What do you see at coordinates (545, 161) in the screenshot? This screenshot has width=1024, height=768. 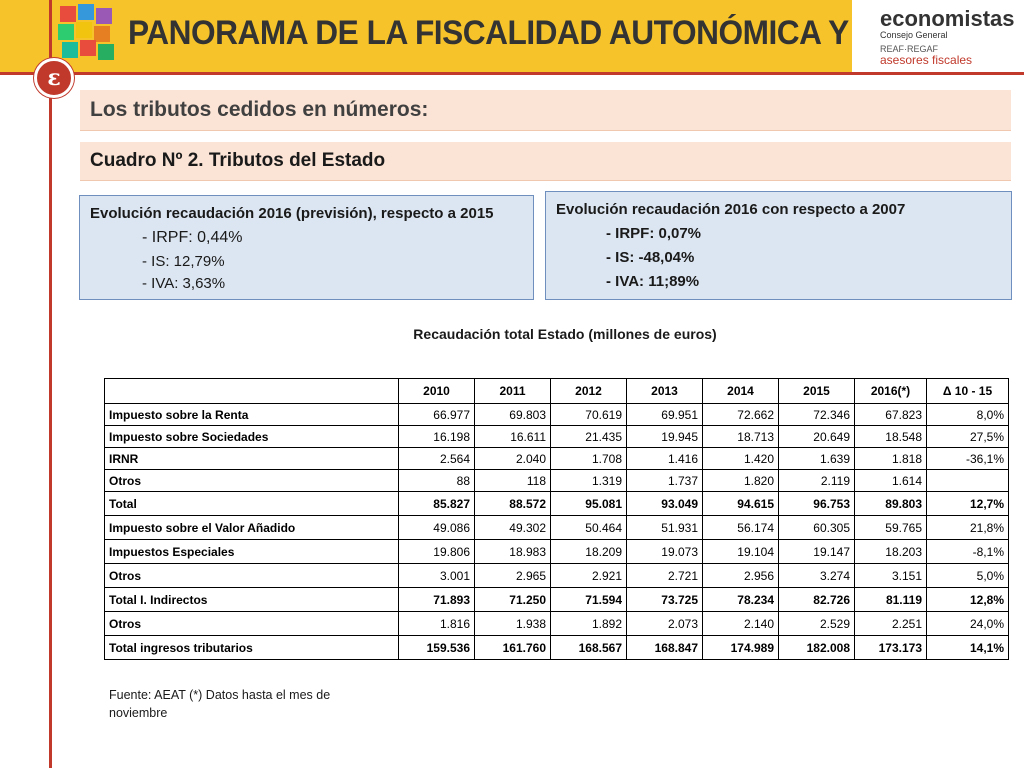 I see `subsection-title-bar: Cuadro Nº 2. Tributos del Estado` at bounding box center [545, 161].